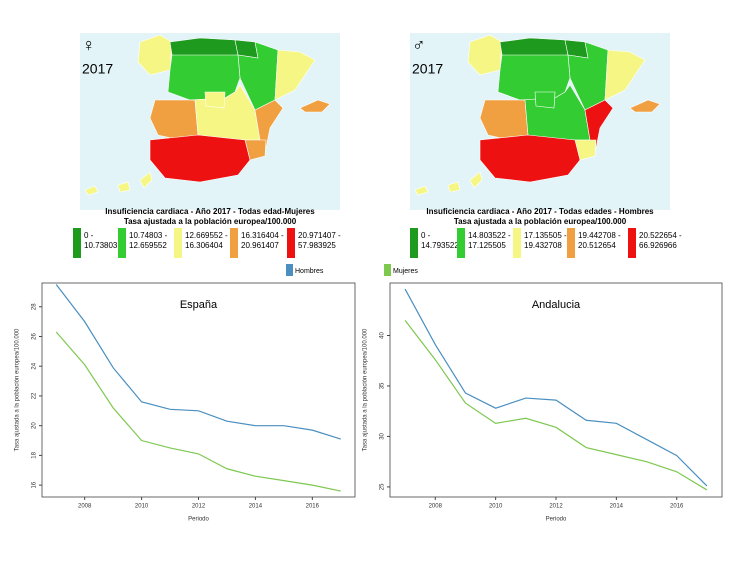 Image resolution: width=750 pixels, height=562 pixels. I want to click on region-madrid, so click(545, 100).